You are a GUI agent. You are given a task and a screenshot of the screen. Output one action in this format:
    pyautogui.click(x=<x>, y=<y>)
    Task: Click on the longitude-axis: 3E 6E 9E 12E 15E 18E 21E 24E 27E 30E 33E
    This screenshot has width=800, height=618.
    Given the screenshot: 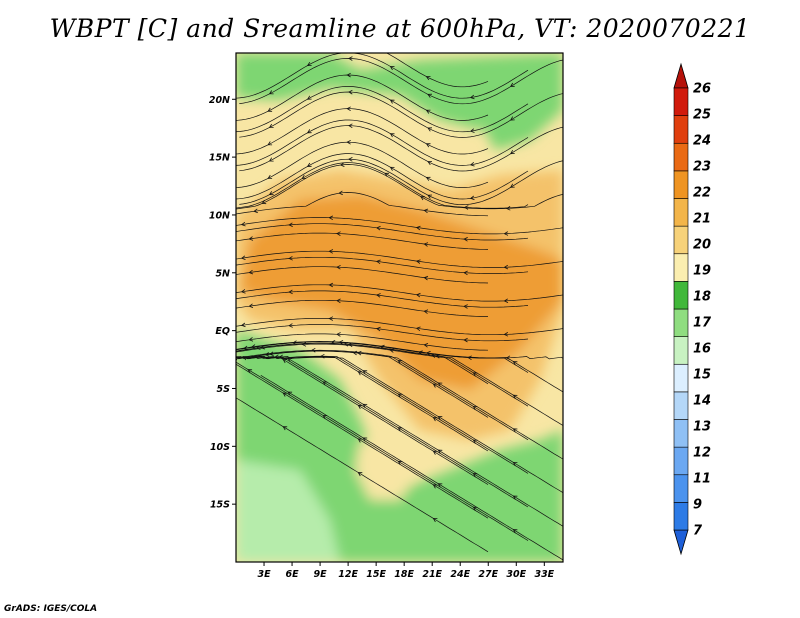 What is the action you would take?
    pyautogui.click(x=406, y=571)
    